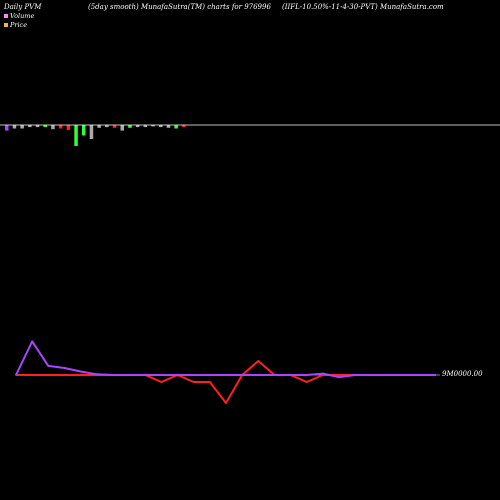  What do you see at coordinates (225, 359) in the screenshot?
I see `price-line-purple` at bounding box center [225, 359].